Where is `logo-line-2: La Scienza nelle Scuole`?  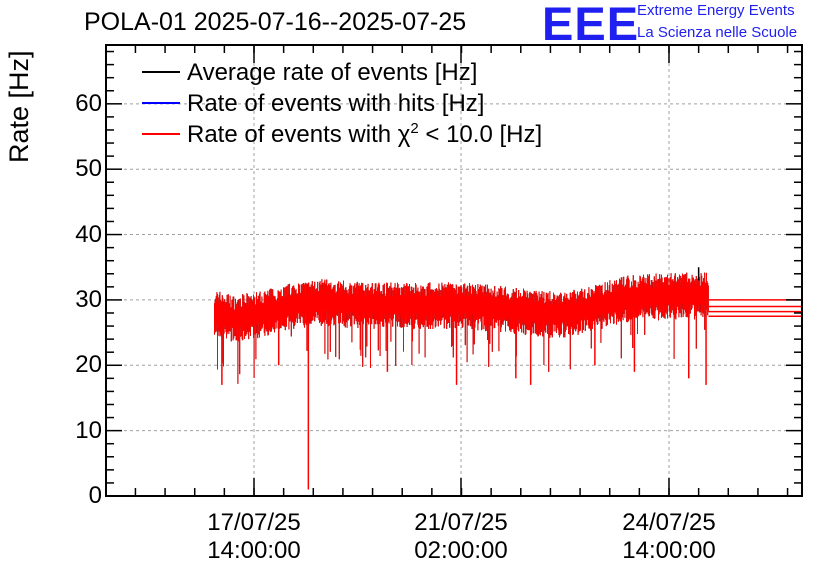 logo-line-2: La Scienza nelle Scuole is located at coordinates (717, 32).